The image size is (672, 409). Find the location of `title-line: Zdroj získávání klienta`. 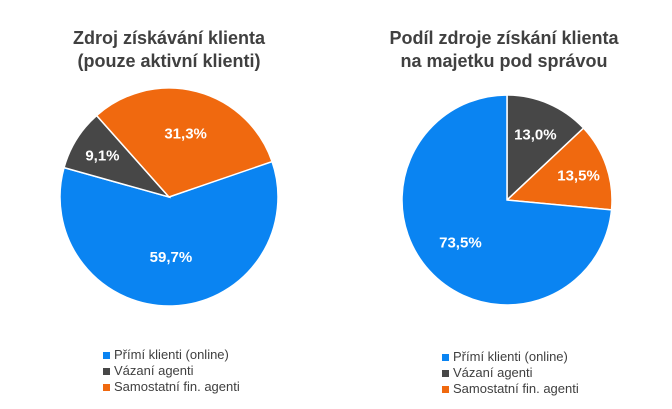

title-line: Zdroj získávání klienta is located at coordinates (169, 38).